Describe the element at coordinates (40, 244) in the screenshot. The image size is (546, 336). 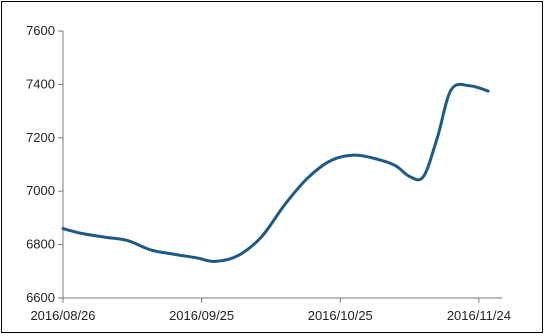
I see `y-tick-label-6800: 6800` at that location.